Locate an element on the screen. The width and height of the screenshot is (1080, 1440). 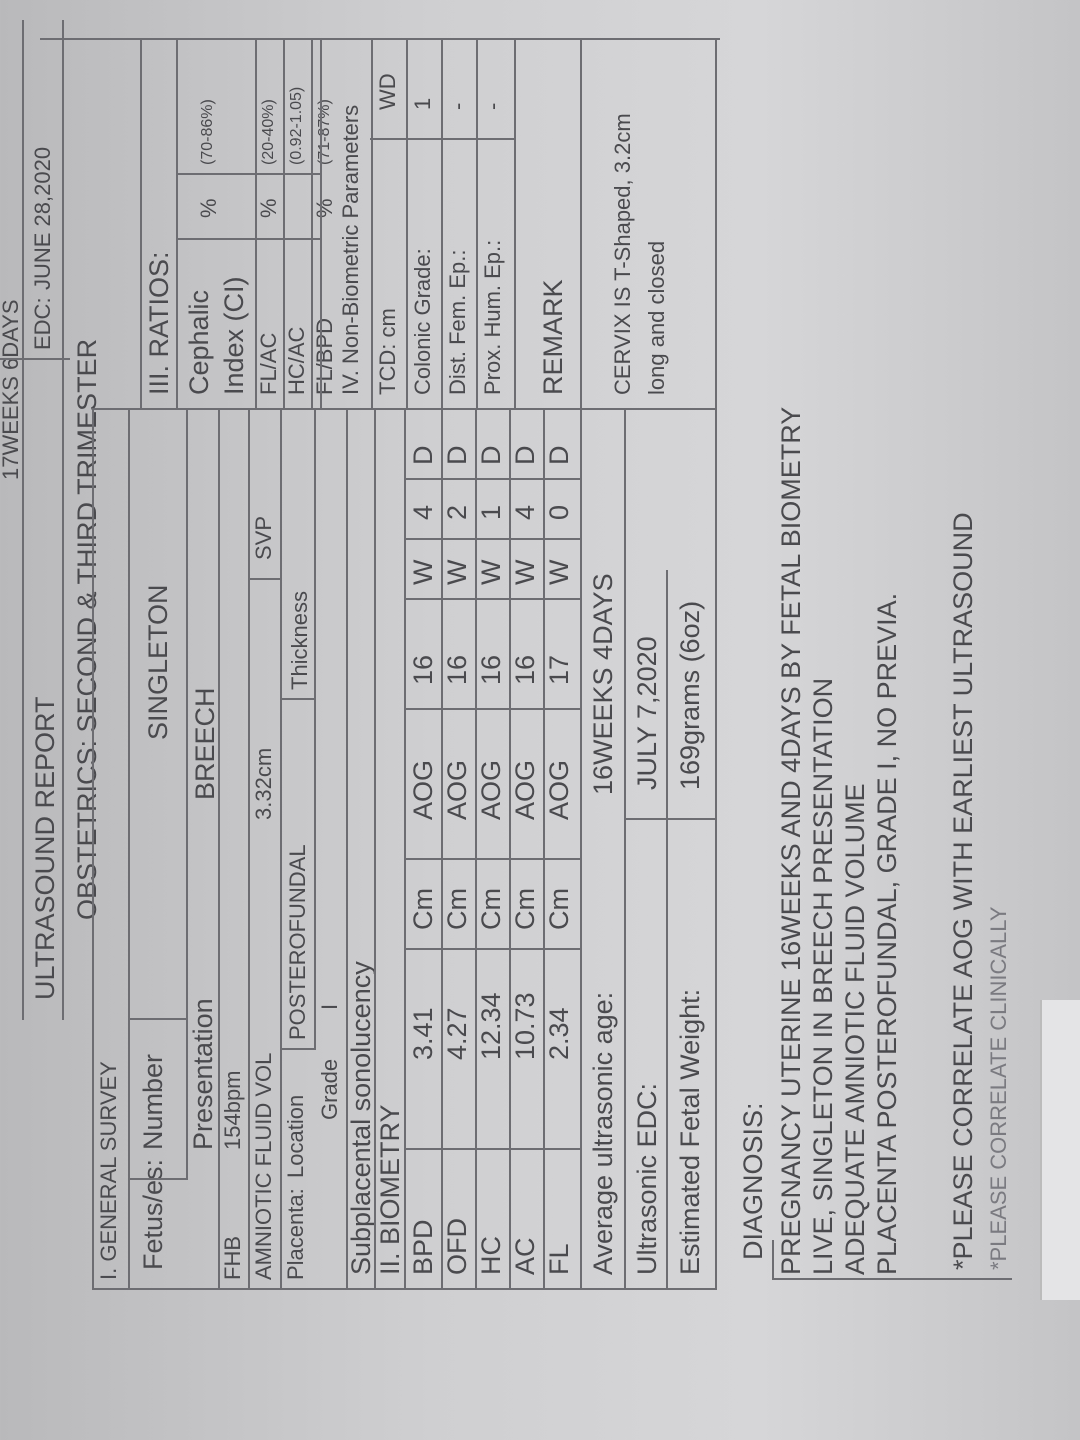
location-value: POSTEROFUNDAL is located at coordinates (297, 942).